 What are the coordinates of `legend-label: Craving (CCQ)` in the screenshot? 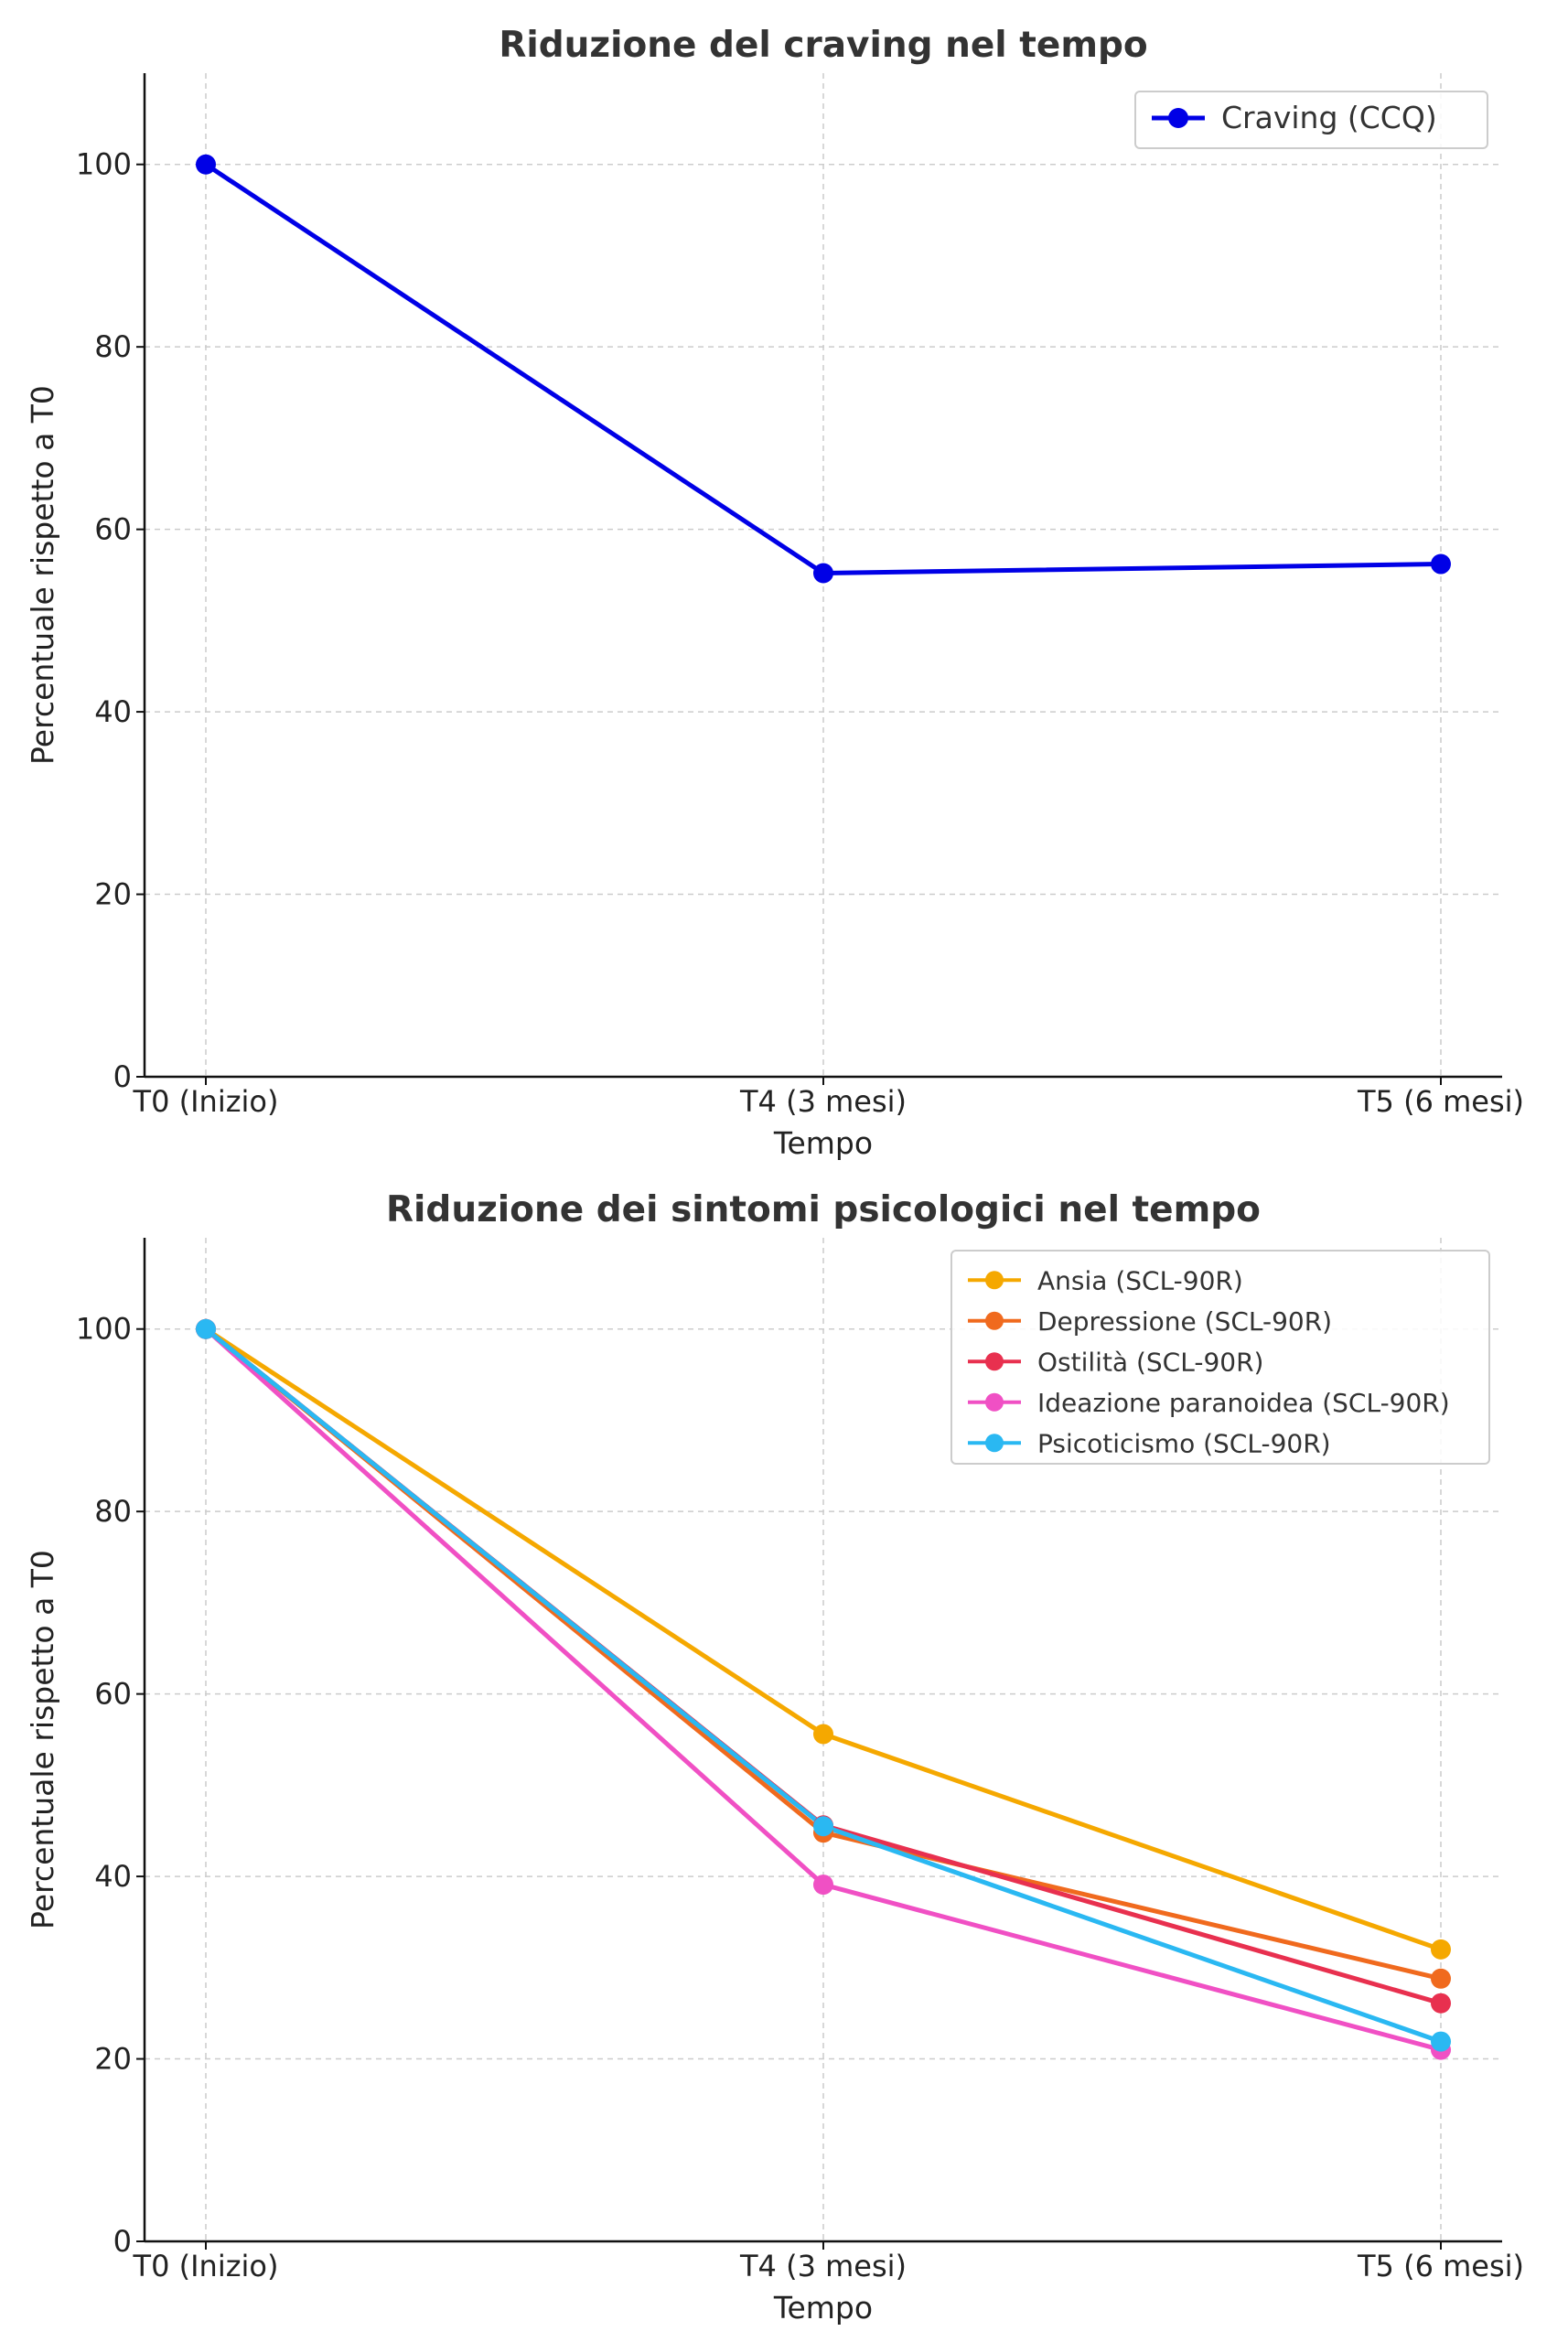 It's located at (1329, 117).